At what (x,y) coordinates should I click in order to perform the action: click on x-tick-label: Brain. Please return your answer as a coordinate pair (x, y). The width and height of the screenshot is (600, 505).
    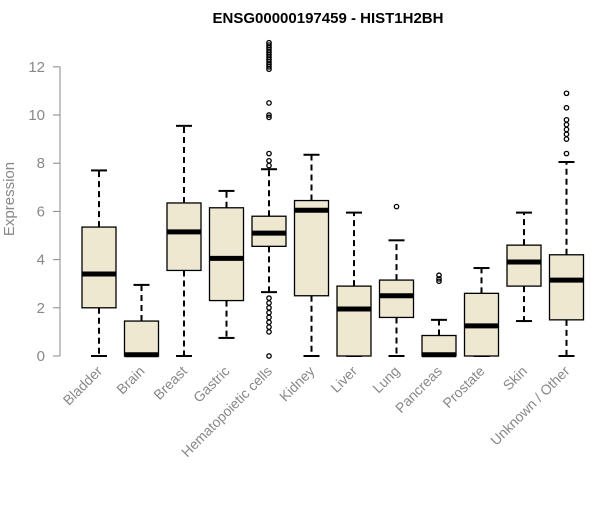
    Looking at the image, I should click on (130, 380).